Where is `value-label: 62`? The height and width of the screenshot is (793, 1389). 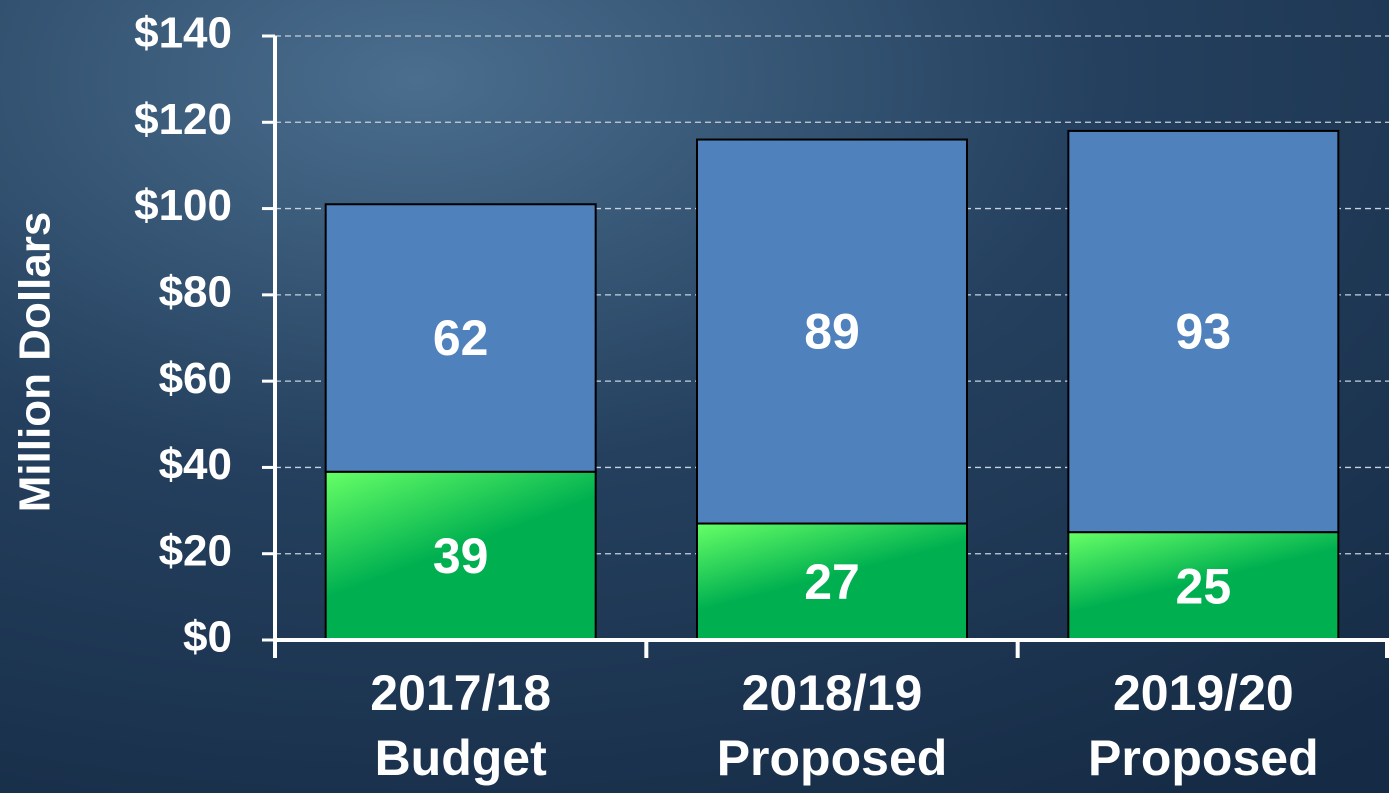 value-label: 62 is located at coordinates (461, 338).